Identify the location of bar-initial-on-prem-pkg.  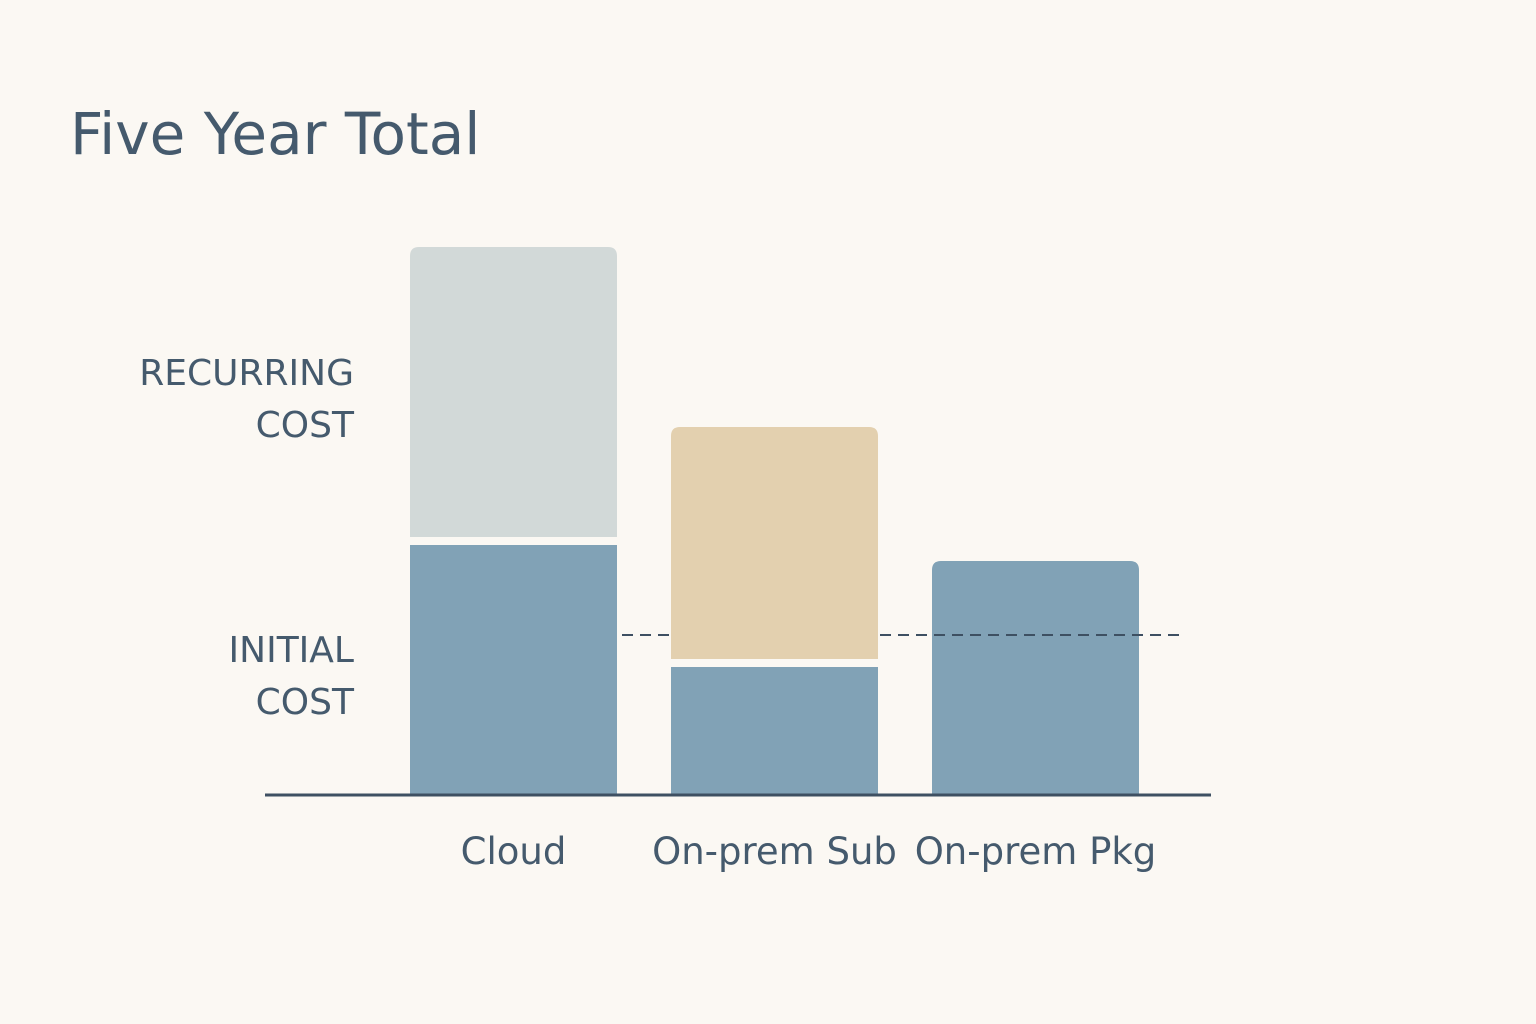
(1035, 678).